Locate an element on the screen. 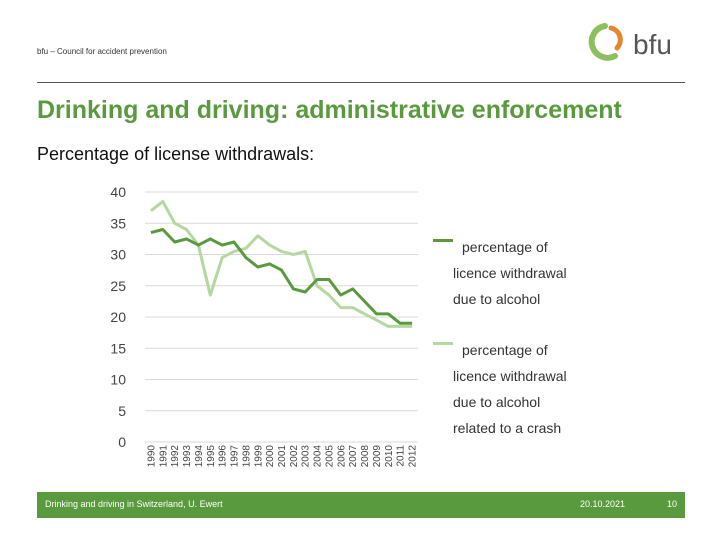 This screenshot has height=540, width=720. y-tick-label: 0 is located at coordinates (122, 442).